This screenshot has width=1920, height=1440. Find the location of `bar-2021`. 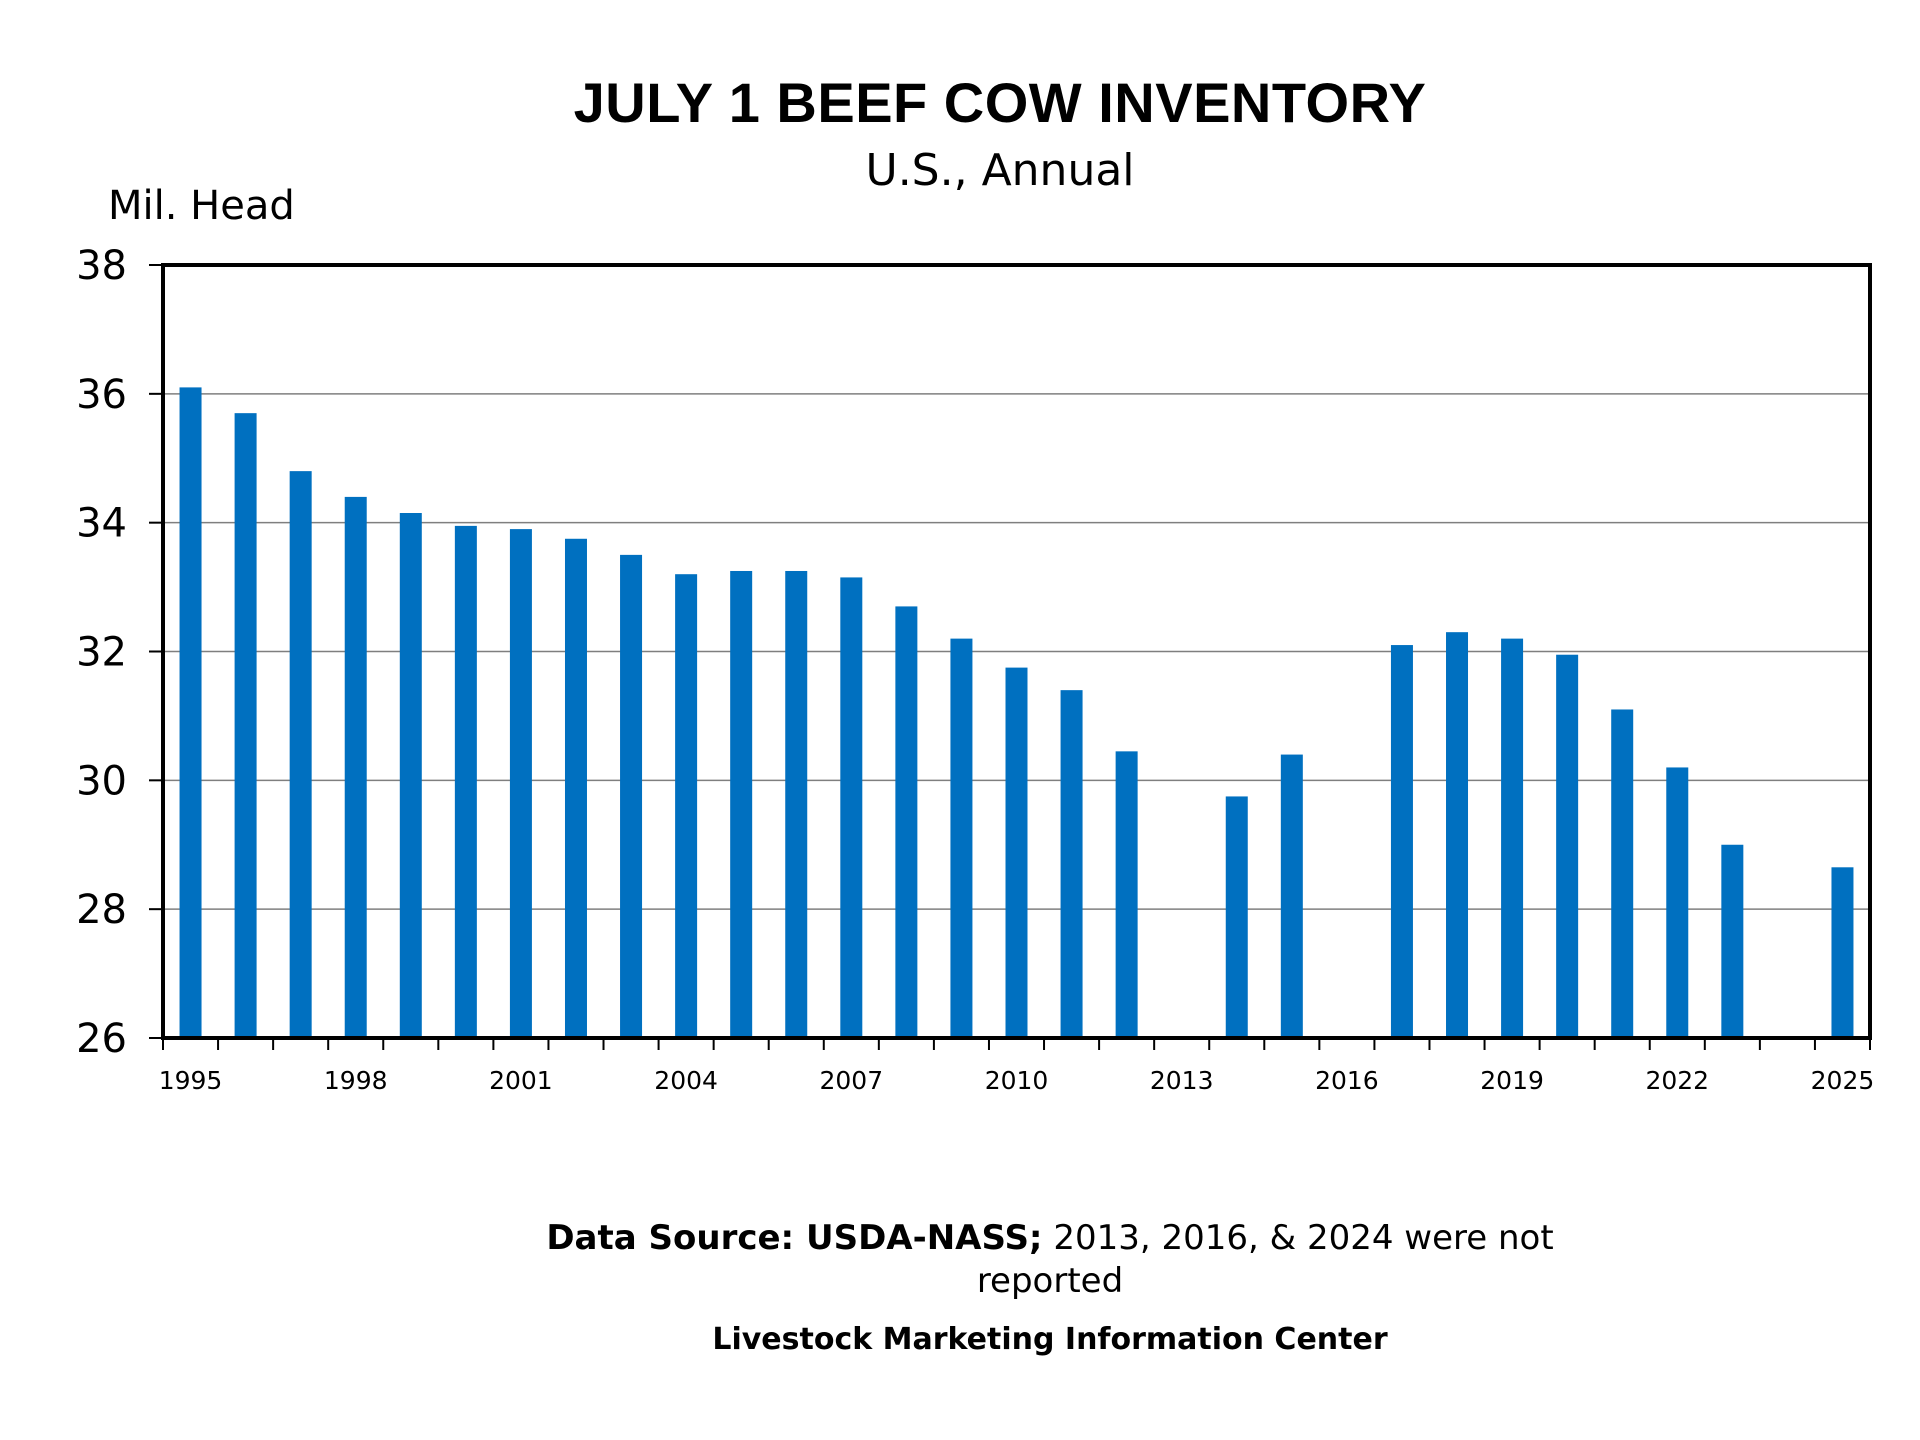

bar-2021 is located at coordinates (1622, 873).